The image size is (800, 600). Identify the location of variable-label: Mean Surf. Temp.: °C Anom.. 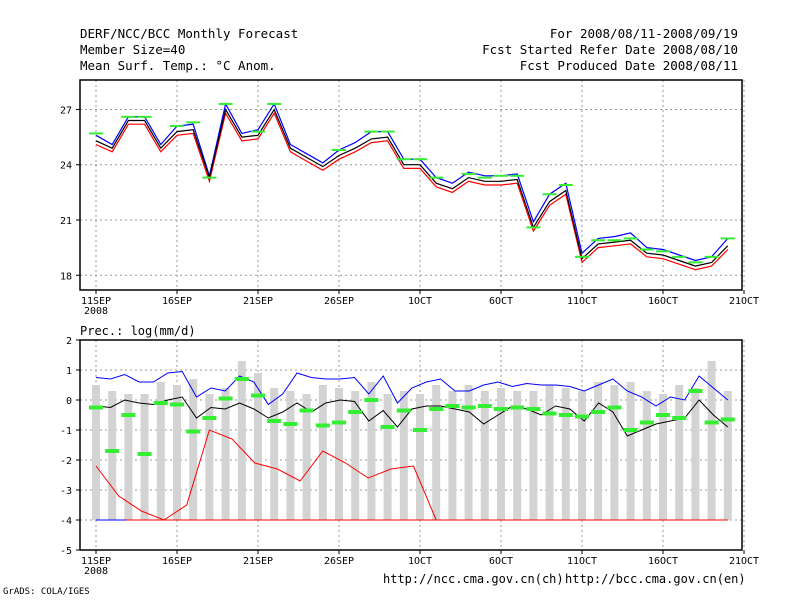
(178, 65).